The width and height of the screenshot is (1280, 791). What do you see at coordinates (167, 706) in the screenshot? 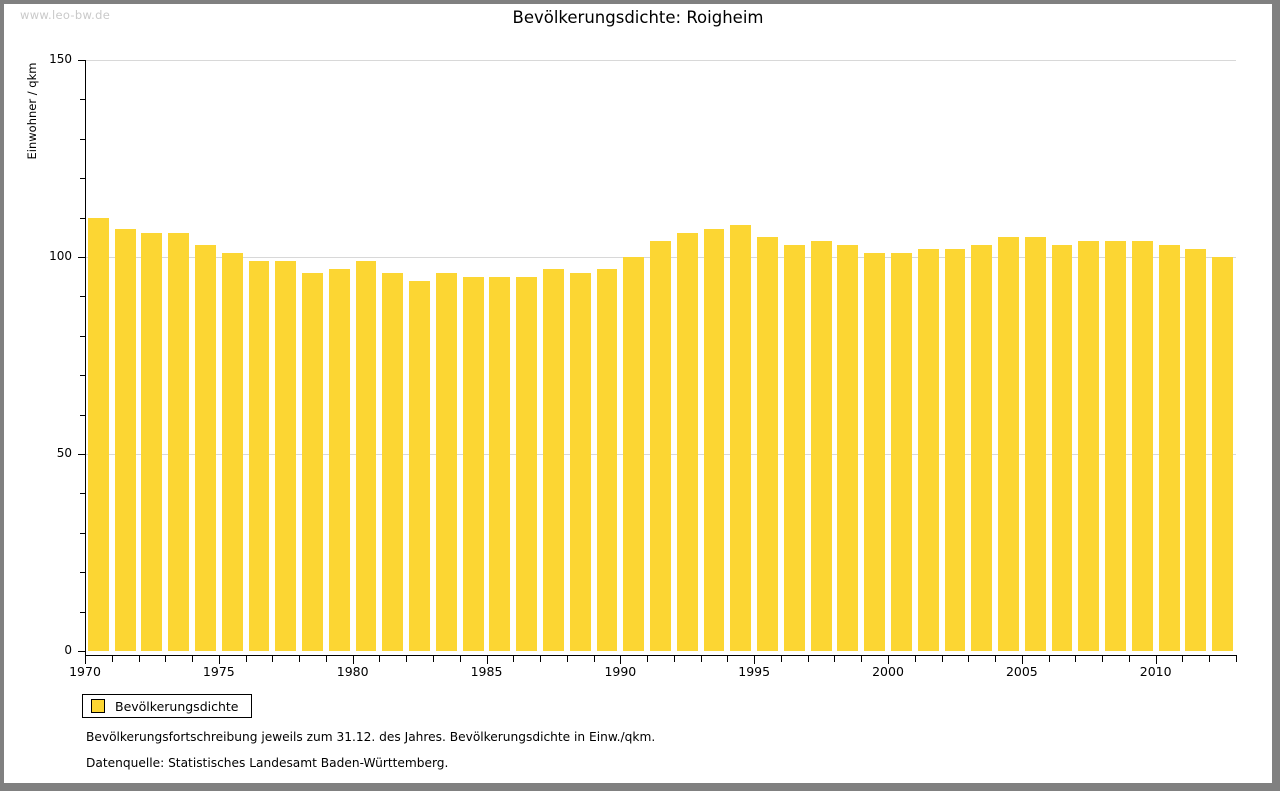
I see `chart-legend: Bevölkerungsdichte` at bounding box center [167, 706].